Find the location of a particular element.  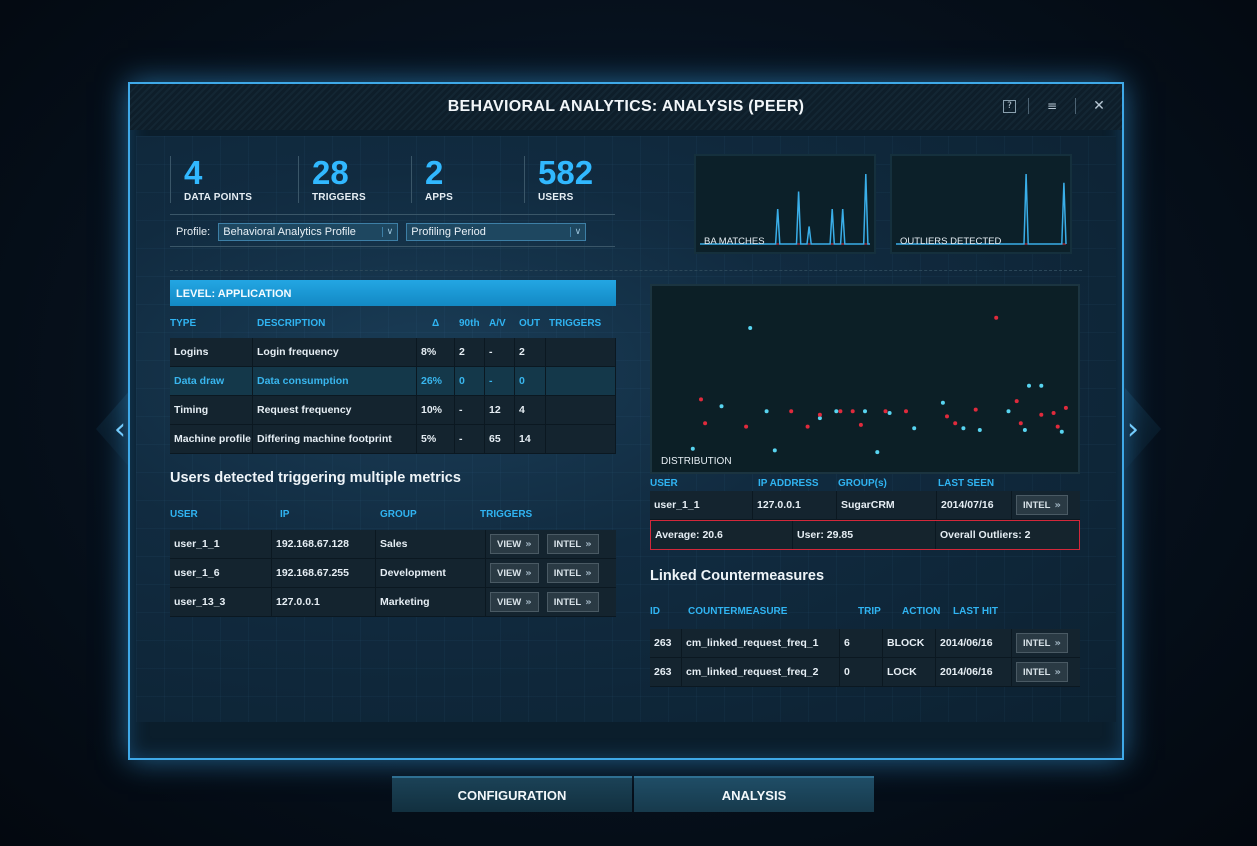

cell-group: Development is located at coordinates (431, 573).